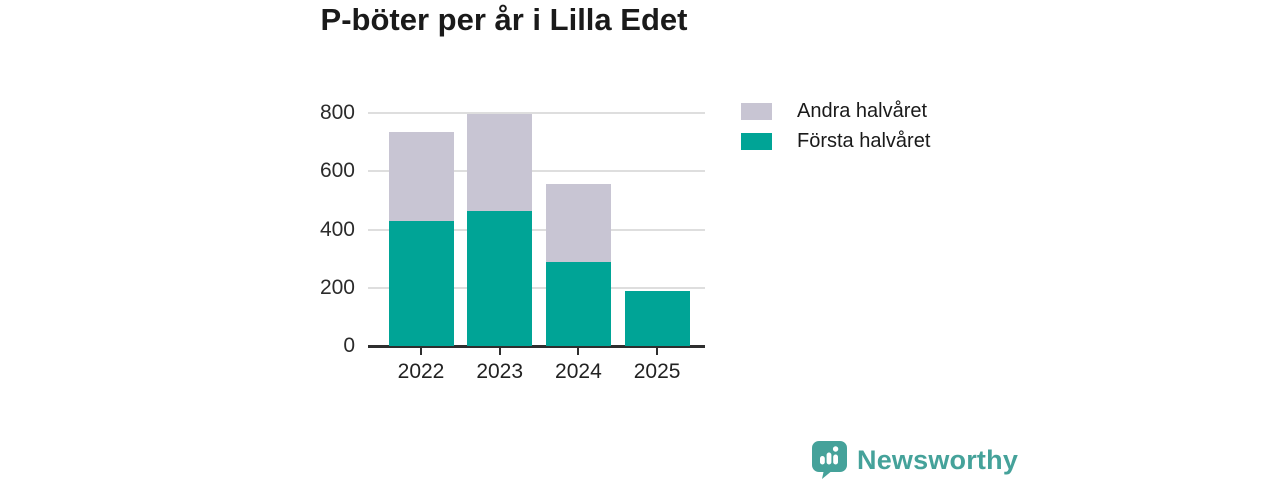 This screenshot has width=1280, height=480. What do you see at coordinates (337, 112) in the screenshot?
I see `y-axis-tick-label: 800` at bounding box center [337, 112].